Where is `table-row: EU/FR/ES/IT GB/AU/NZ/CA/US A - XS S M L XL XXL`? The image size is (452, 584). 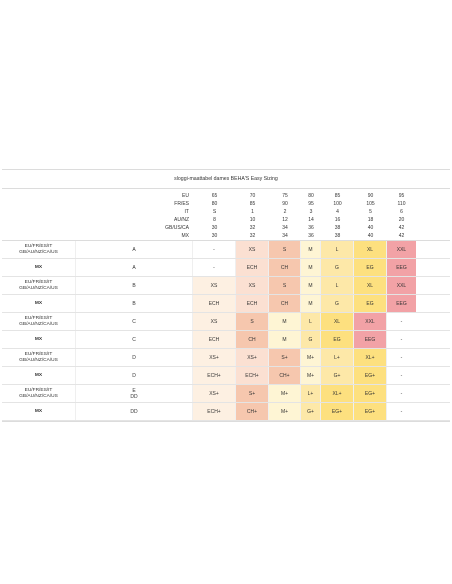 table-row: EU/FR/ES/IT GB/AU/NZ/CA/US A - XS S M L XL XXL is located at coordinates (226, 250).